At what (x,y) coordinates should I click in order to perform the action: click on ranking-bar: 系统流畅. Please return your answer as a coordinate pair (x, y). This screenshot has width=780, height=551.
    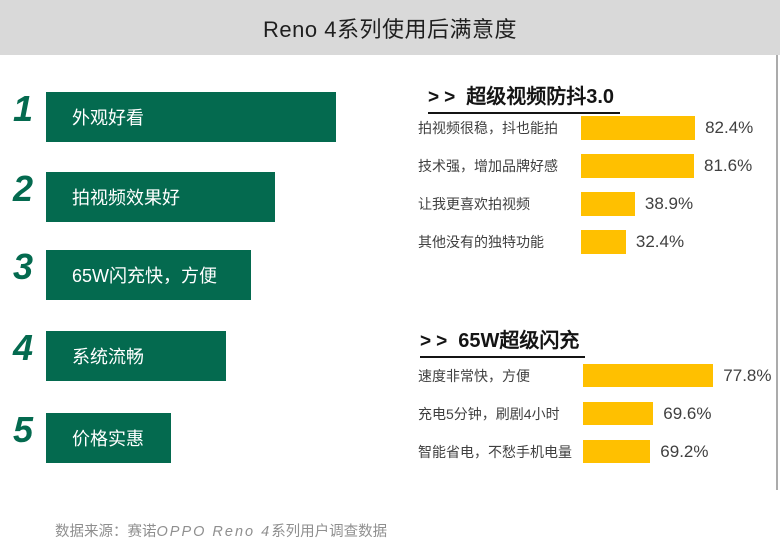
    Looking at the image, I should click on (136, 356).